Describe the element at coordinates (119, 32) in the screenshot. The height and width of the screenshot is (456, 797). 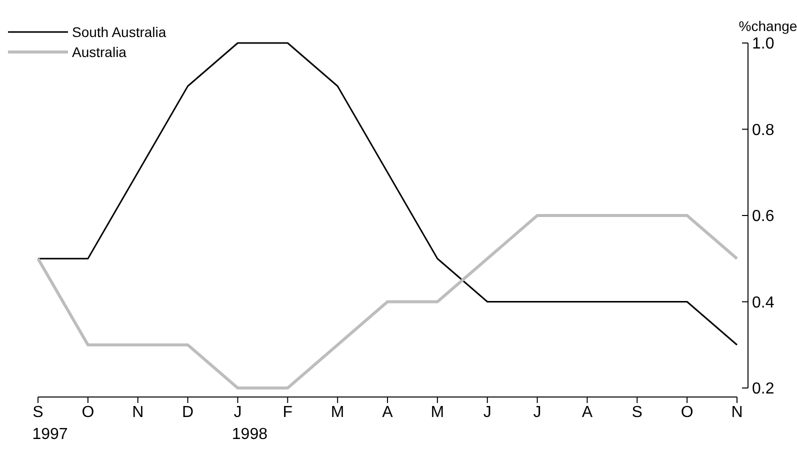
I see `legend-label: South Australia` at that location.